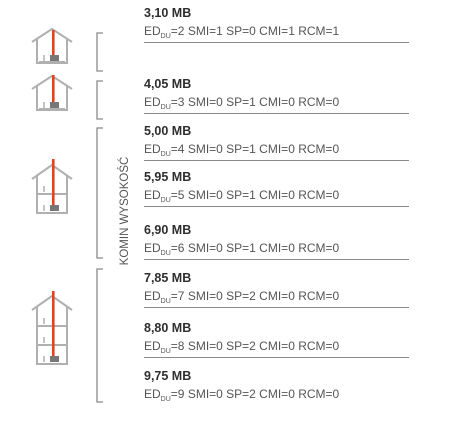 This screenshot has height=434, width=467. What do you see at coordinates (168, 131) in the screenshot?
I see `entry-title: 5,00 MB` at bounding box center [168, 131].